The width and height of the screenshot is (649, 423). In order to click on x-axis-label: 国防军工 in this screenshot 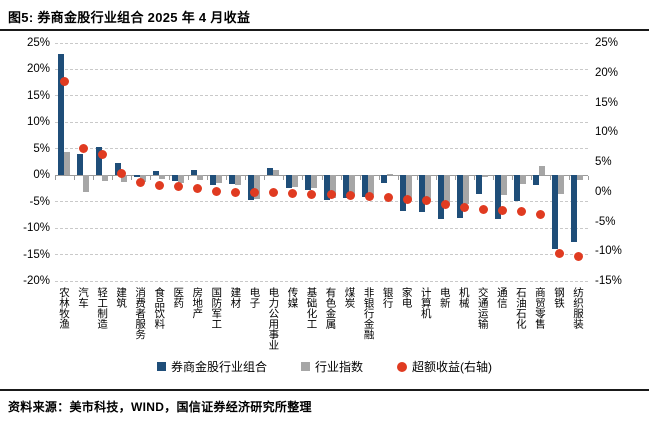, I will do `click(216, 308)`.